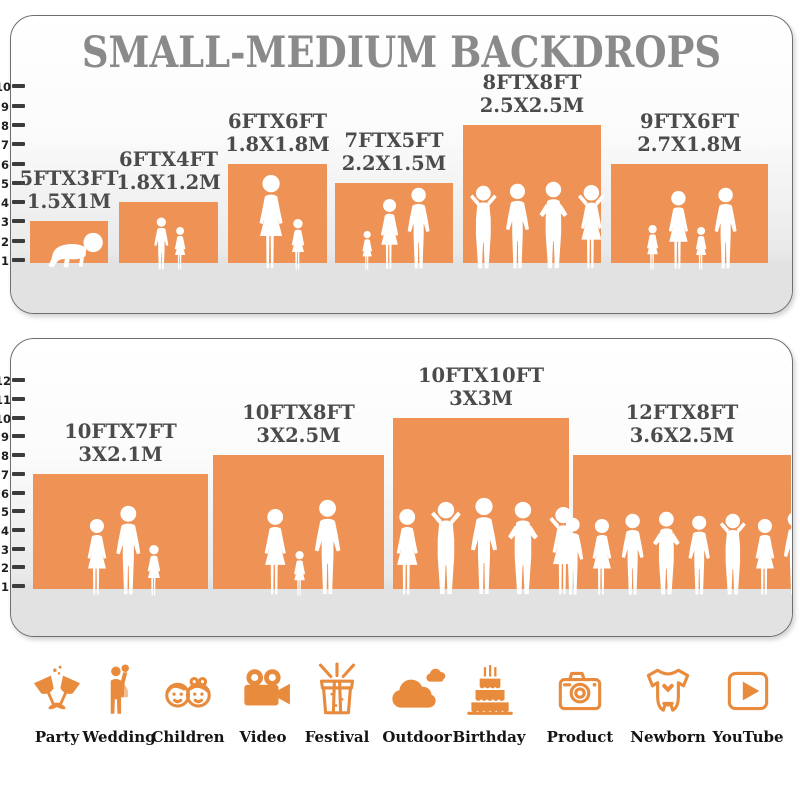 The width and height of the screenshot is (800, 800). I want to click on category-festival: Festival, so click(337, 703).